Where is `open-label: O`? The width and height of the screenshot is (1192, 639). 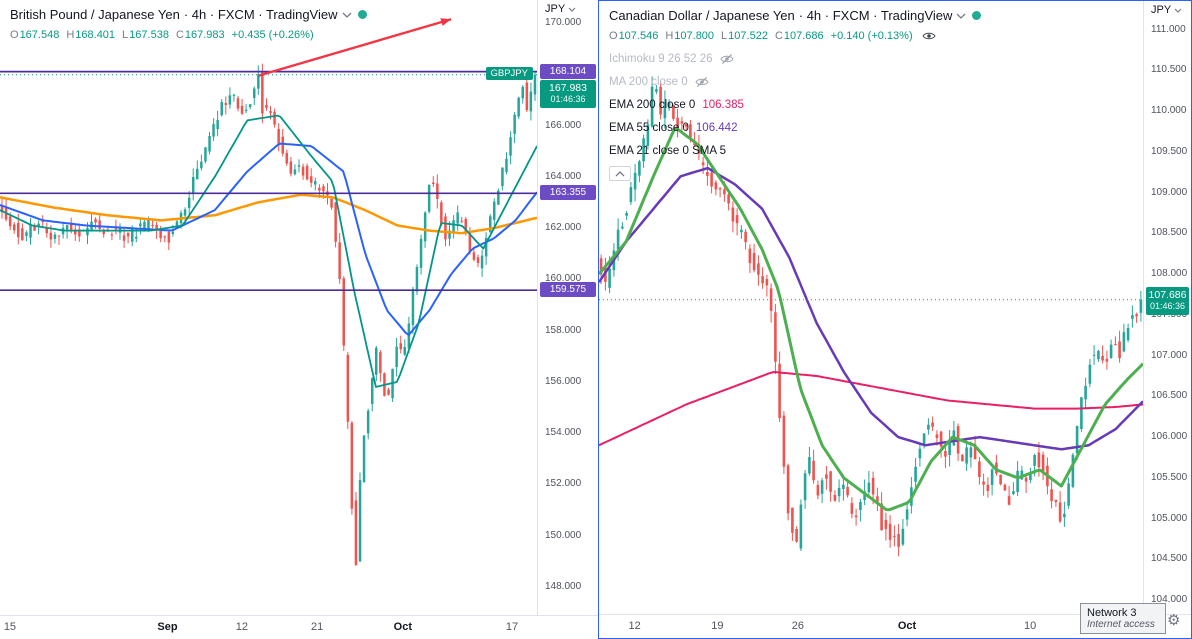
open-label: O is located at coordinates (14, 35).